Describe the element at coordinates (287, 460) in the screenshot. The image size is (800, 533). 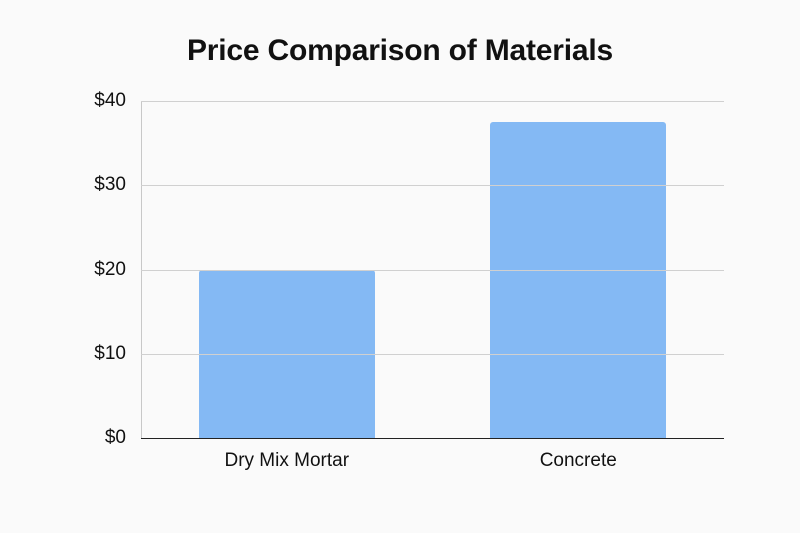
I see `x-tick-label: Dry Mix Mortar` at that location.